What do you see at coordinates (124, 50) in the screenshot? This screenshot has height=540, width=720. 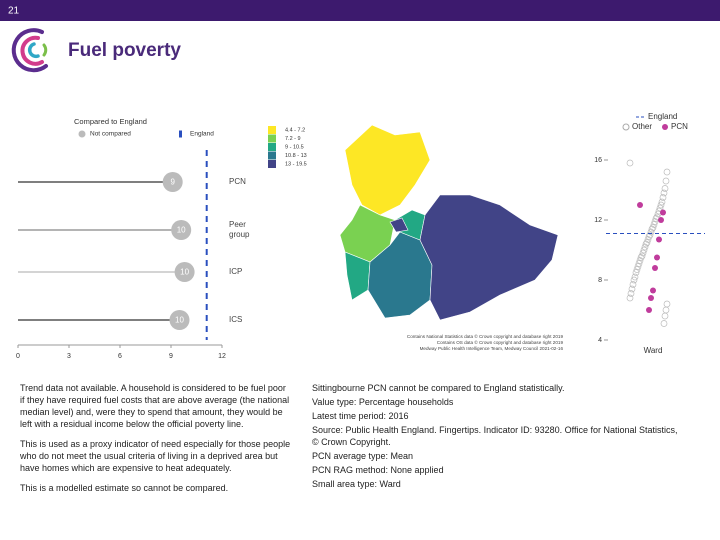 I see `slide-title: Fuel poverty` at bounding box center [124, 50].